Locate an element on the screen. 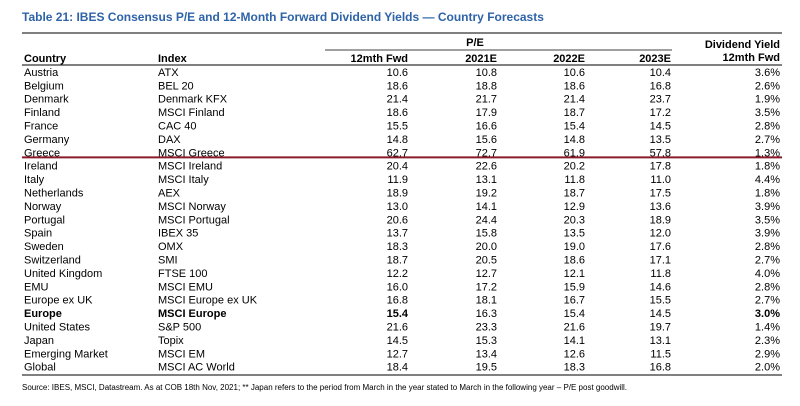 The image size is (800, 406). table-cell: S&P 500 is located at coordinates (179, 328).